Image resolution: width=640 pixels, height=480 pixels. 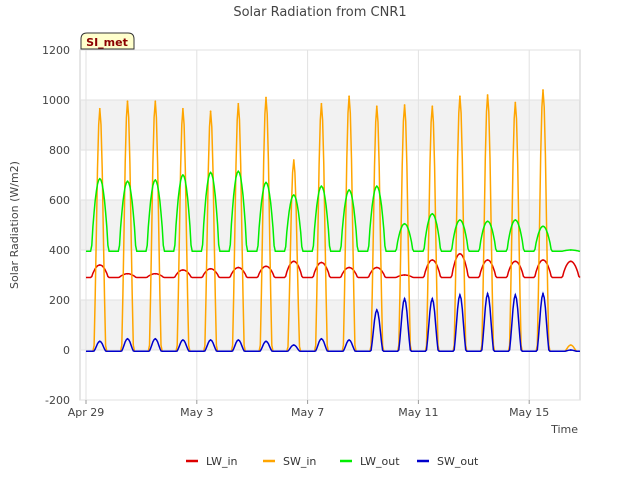 I want to click on x-tick-label: May 15, so click(x=529, y=412).